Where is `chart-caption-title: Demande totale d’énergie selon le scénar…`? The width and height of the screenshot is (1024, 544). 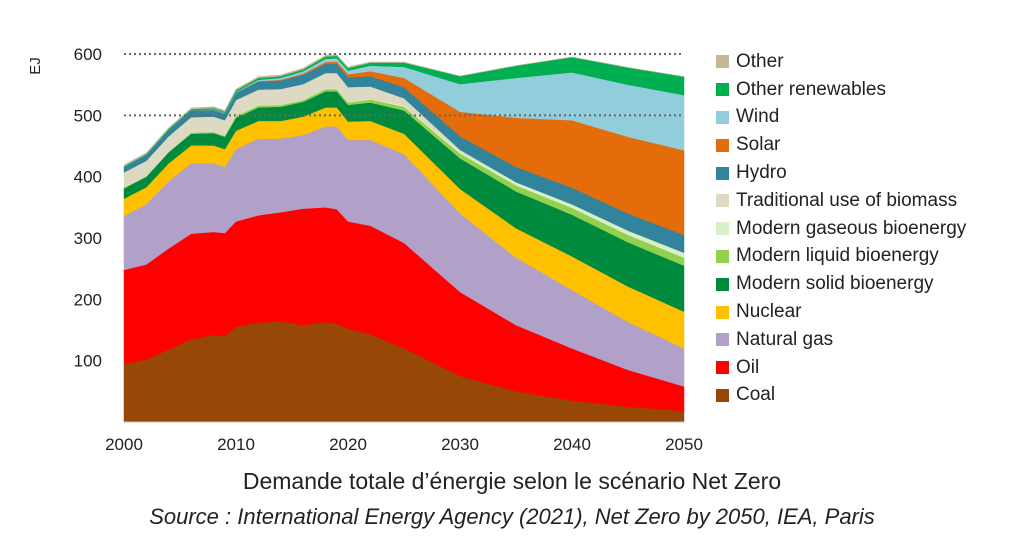 chart-caption-title: Demande totale d’énergie selon le scénar… is located at coordinates (512, 481).